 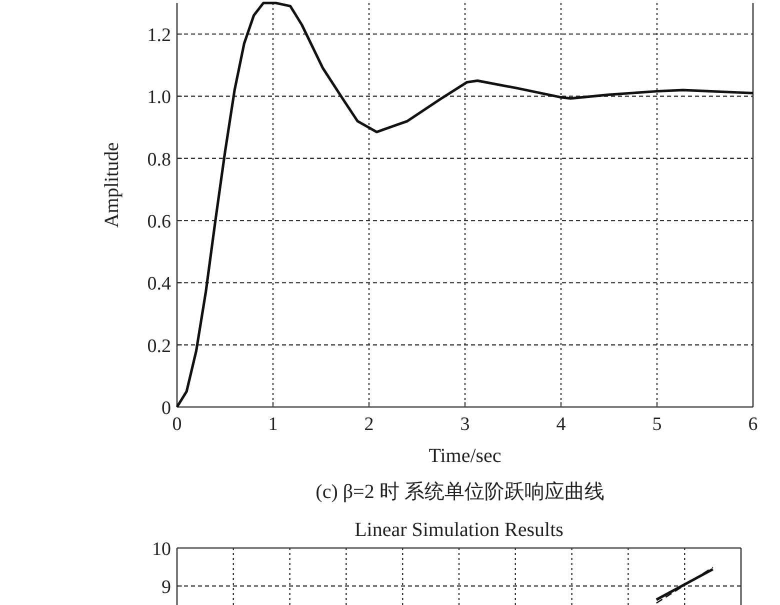 What do you see at coordinates (369, 424) in the screenshot?
I see `x-tick-label: 2` at bounding box center [369, 424].